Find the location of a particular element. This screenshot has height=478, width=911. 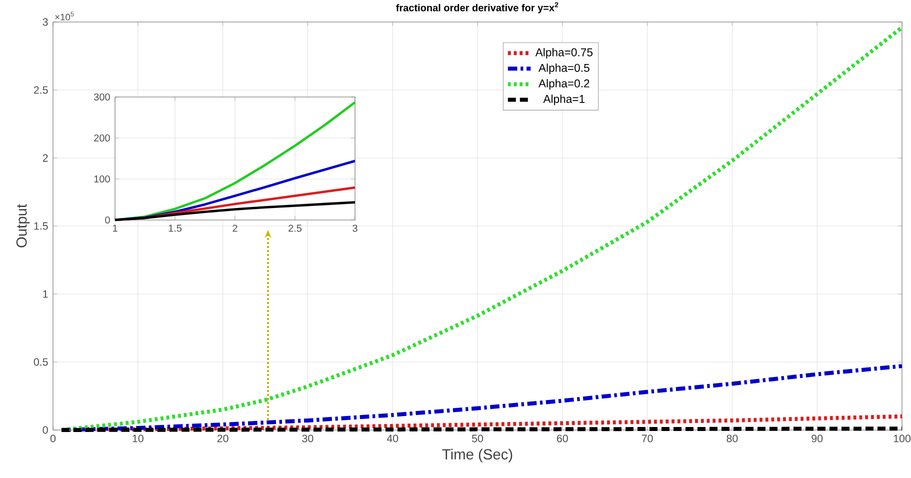

y-tick-label: 2 is located at coordinates (45, 158).